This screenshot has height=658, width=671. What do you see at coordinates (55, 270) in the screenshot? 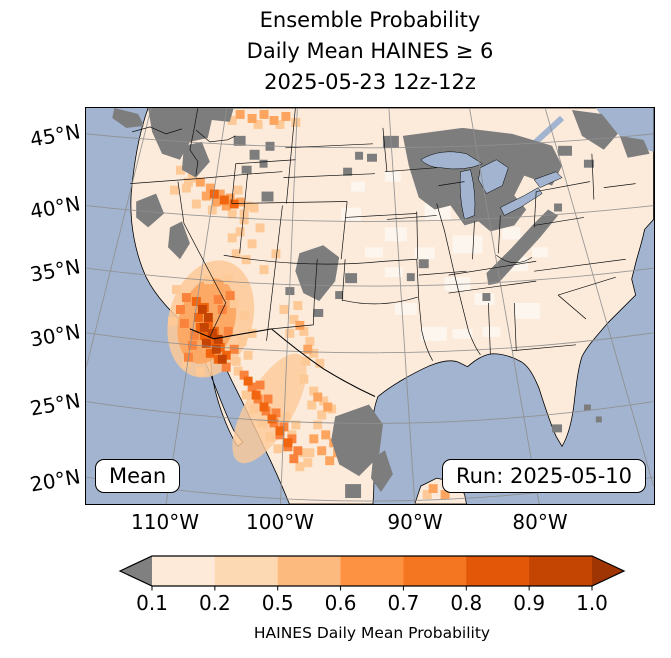
I see `lat-tick-label: 35°N` at bounding box center [55, 270].